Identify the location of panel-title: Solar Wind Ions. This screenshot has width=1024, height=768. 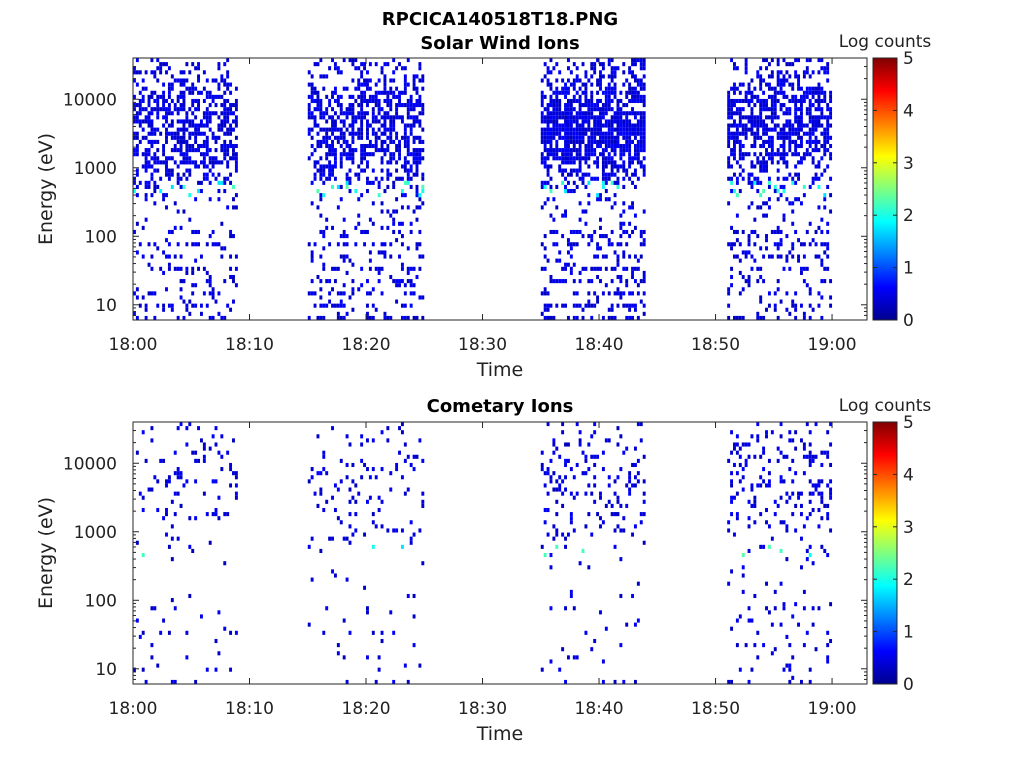
(499, 43).